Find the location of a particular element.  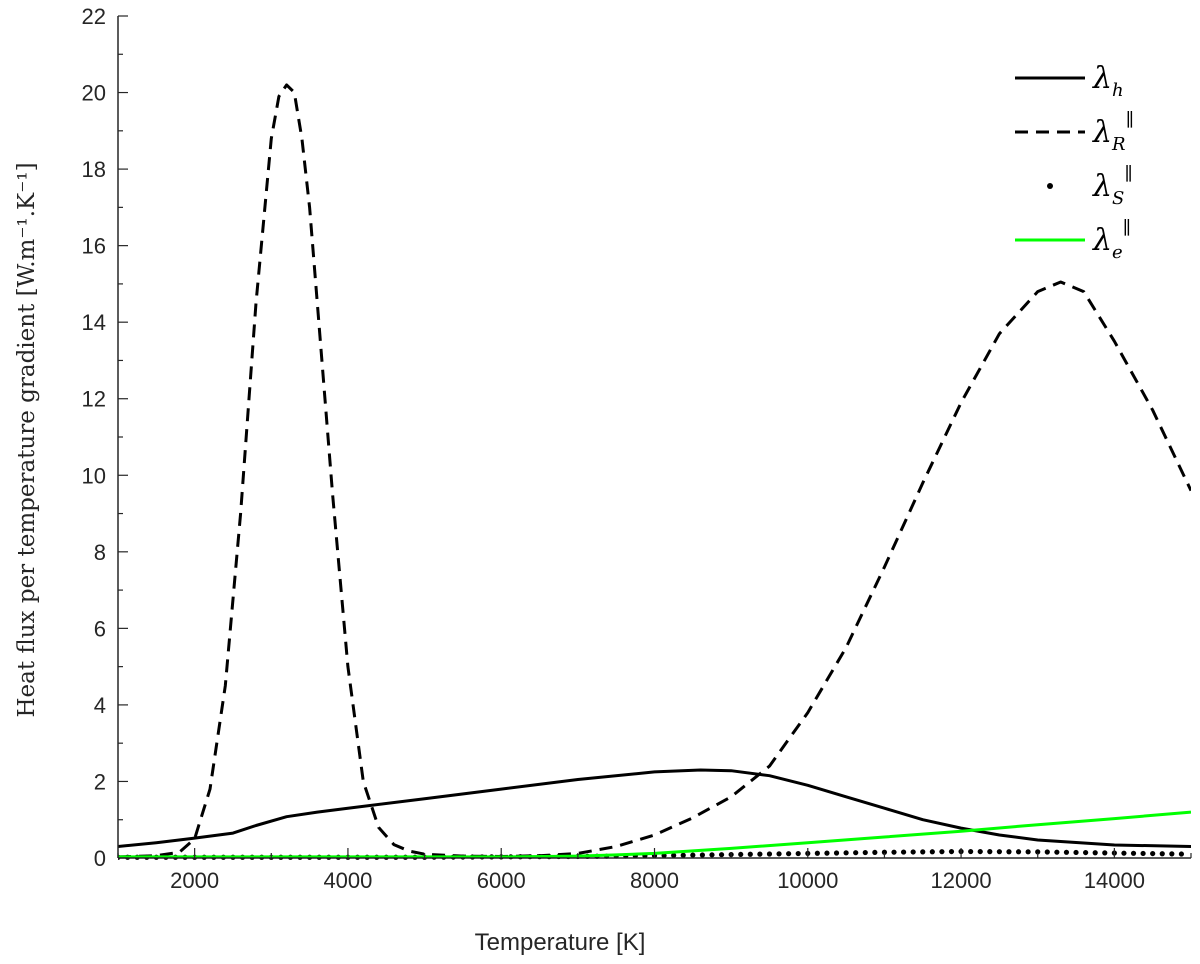

legend-label: λh is located at coordinates (1108, 81).